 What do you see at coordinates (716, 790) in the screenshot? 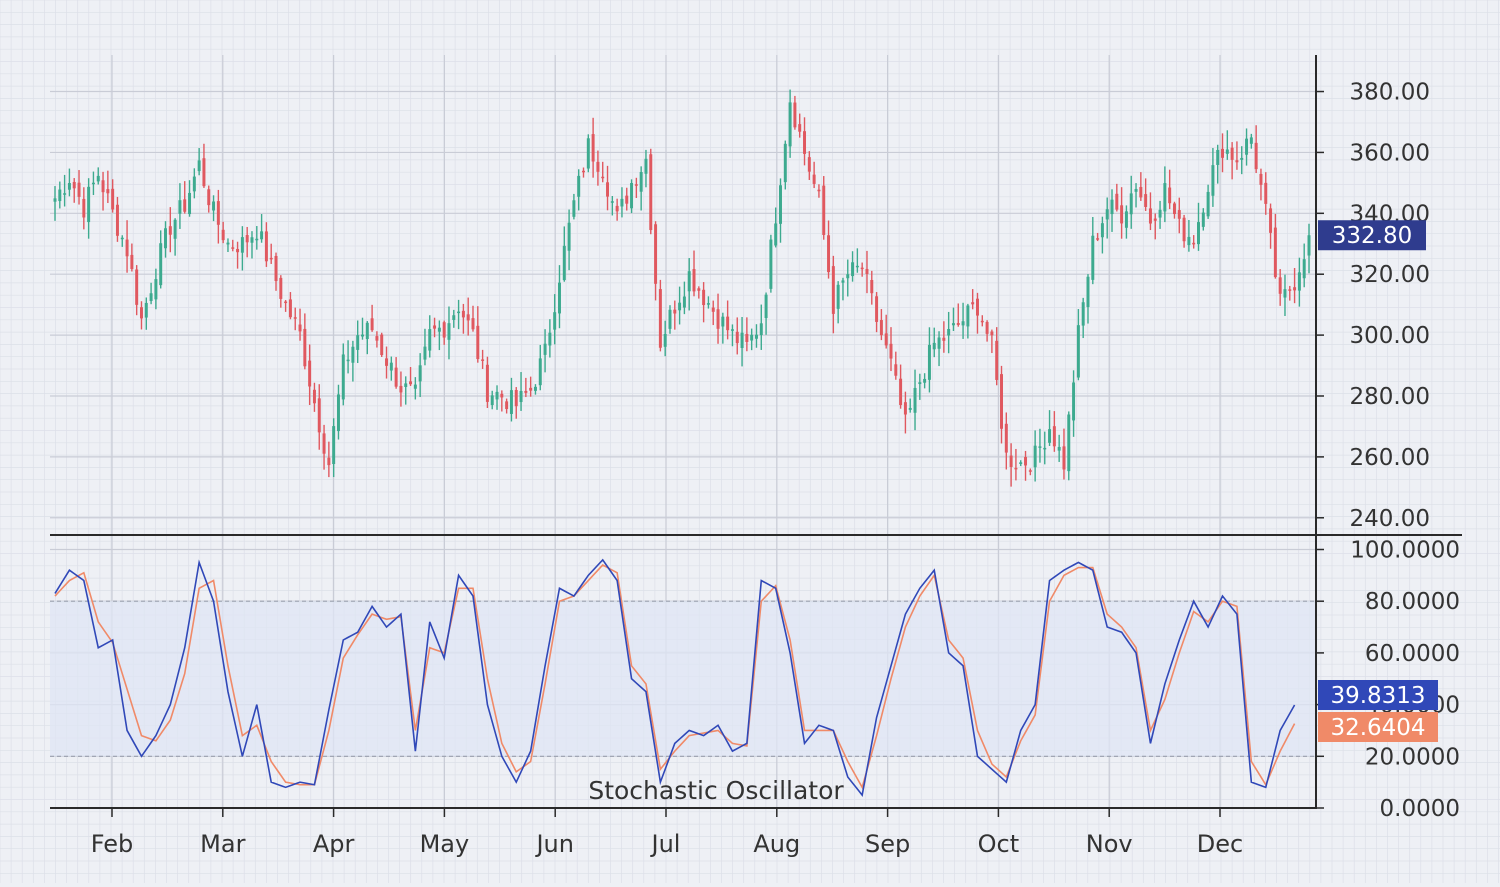
I see `oscillator-title: Stochastic Oscillator` at bounding box center [716, 790].